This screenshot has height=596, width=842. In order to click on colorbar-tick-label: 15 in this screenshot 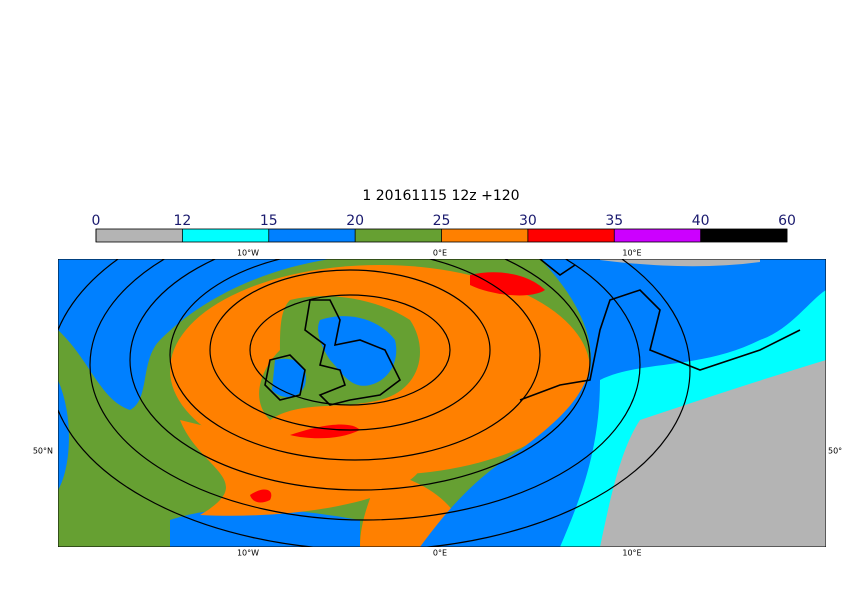, I will do `click(269, 221)`.